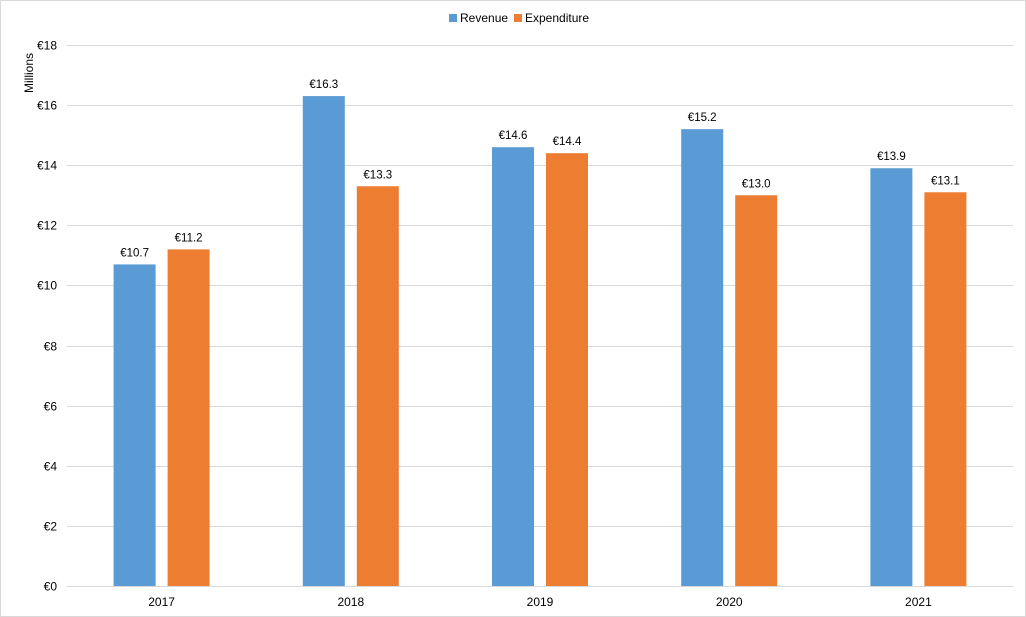 The height and width of the screenshot is (617, 1026). What do you see at coordinates (47, 226) in the screenshot?
I see `y-tick-label: €12` at bounding box center [47, 226].